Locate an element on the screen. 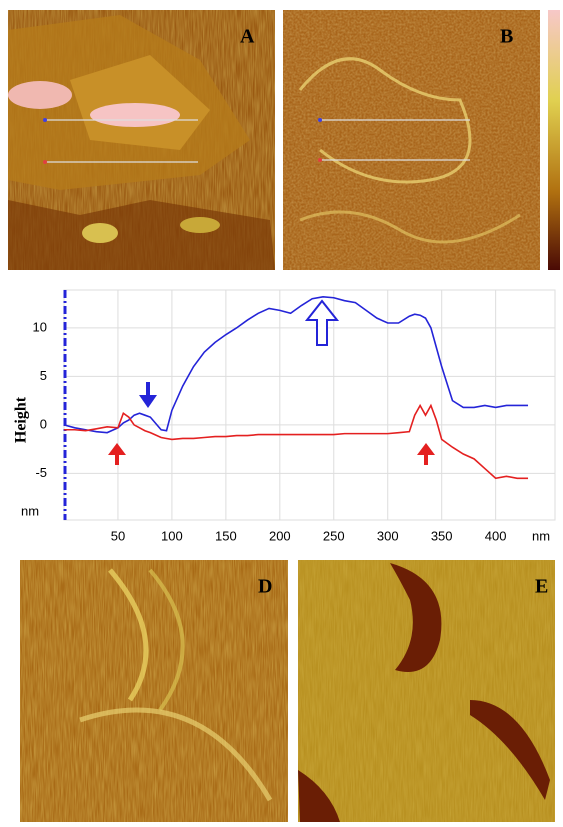 The width and height of the screenshot is (563, 827). panel-label: E is located at coordinates (541, 587).